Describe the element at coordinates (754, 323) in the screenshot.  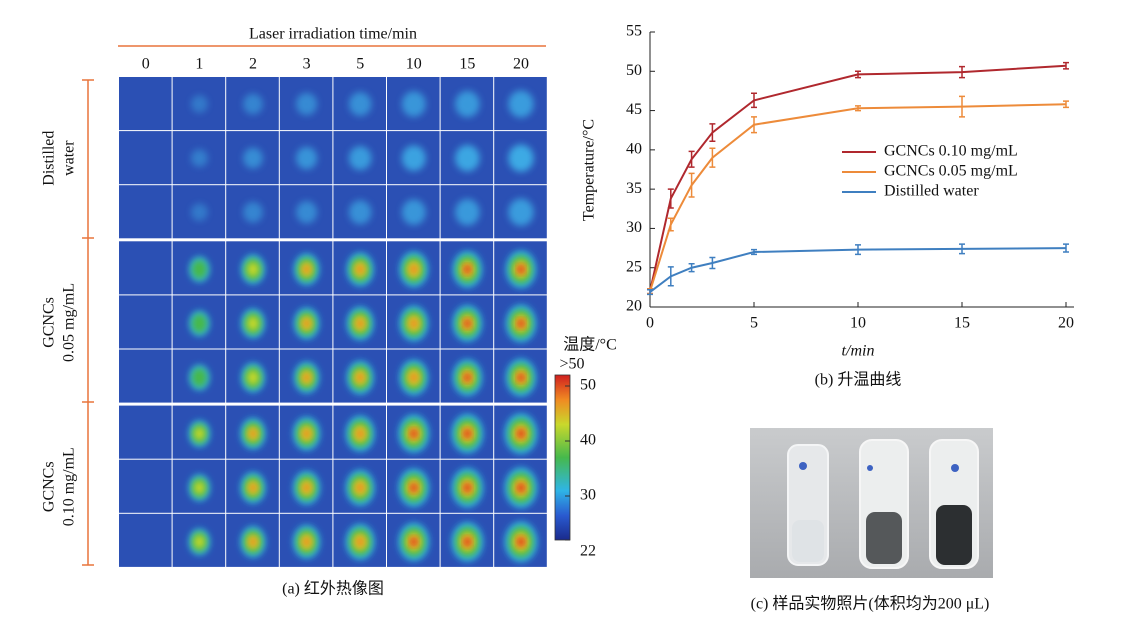
I see `x-tick-label: 5` at that location.